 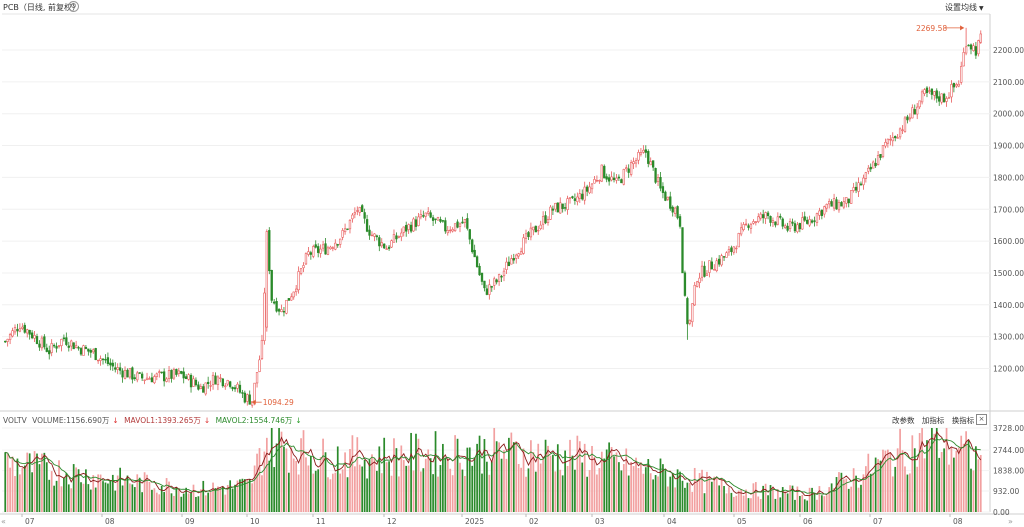 I want to click on set-ma-button: 设置均线 ▼, so click(x=964, y=7).